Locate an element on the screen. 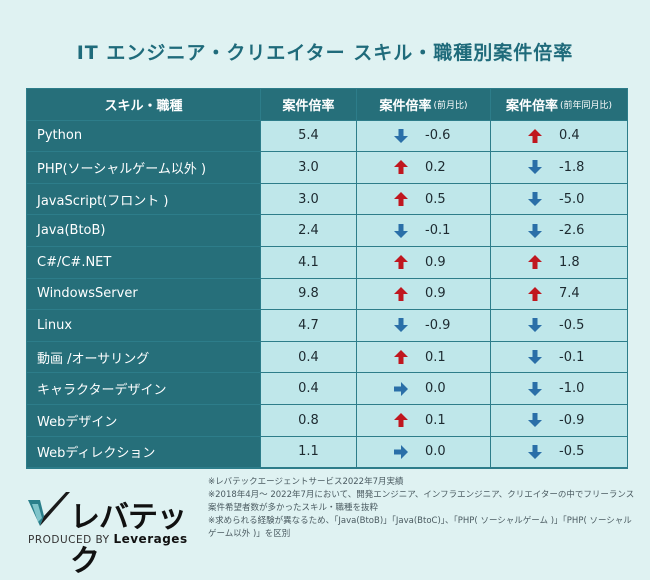  mom-cell: 0.1 is located at coordinates (424, 357).